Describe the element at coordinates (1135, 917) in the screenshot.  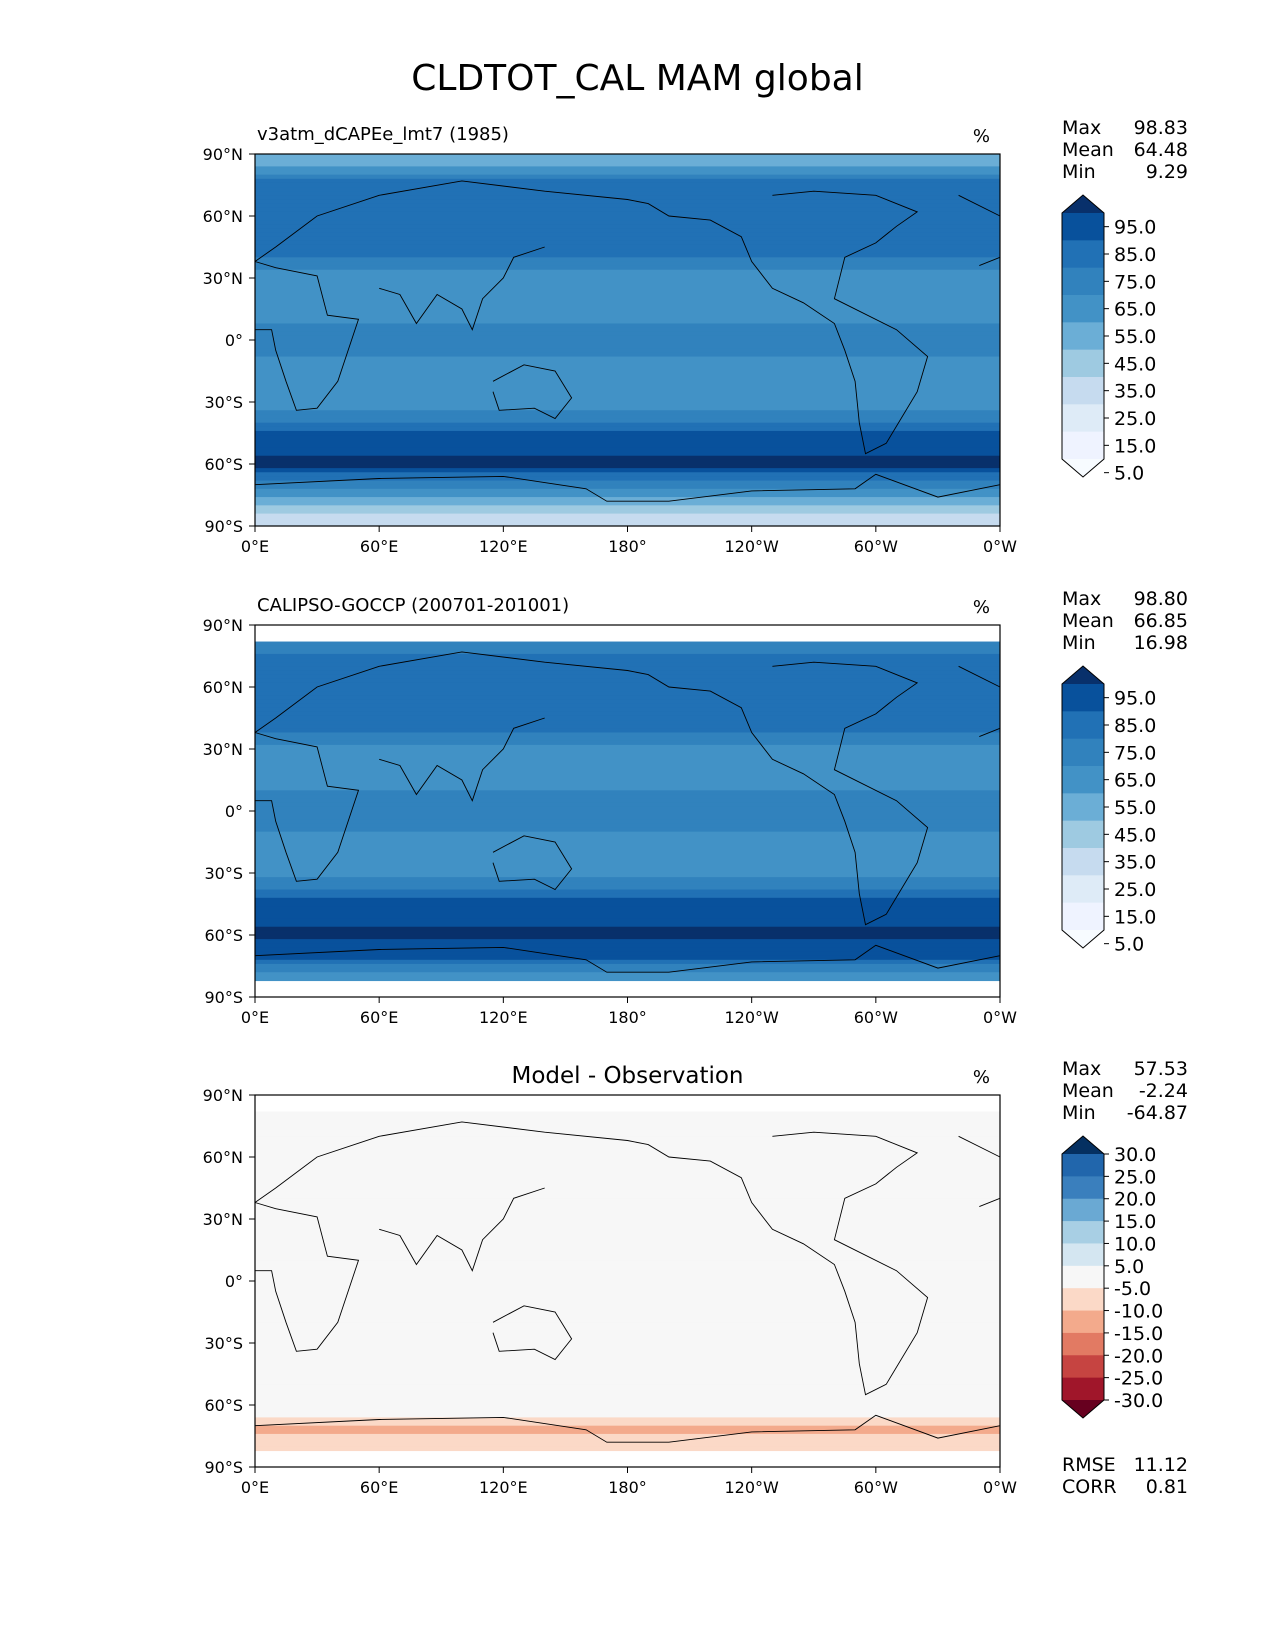
I see `colorbar-label: 15.0` at that location.